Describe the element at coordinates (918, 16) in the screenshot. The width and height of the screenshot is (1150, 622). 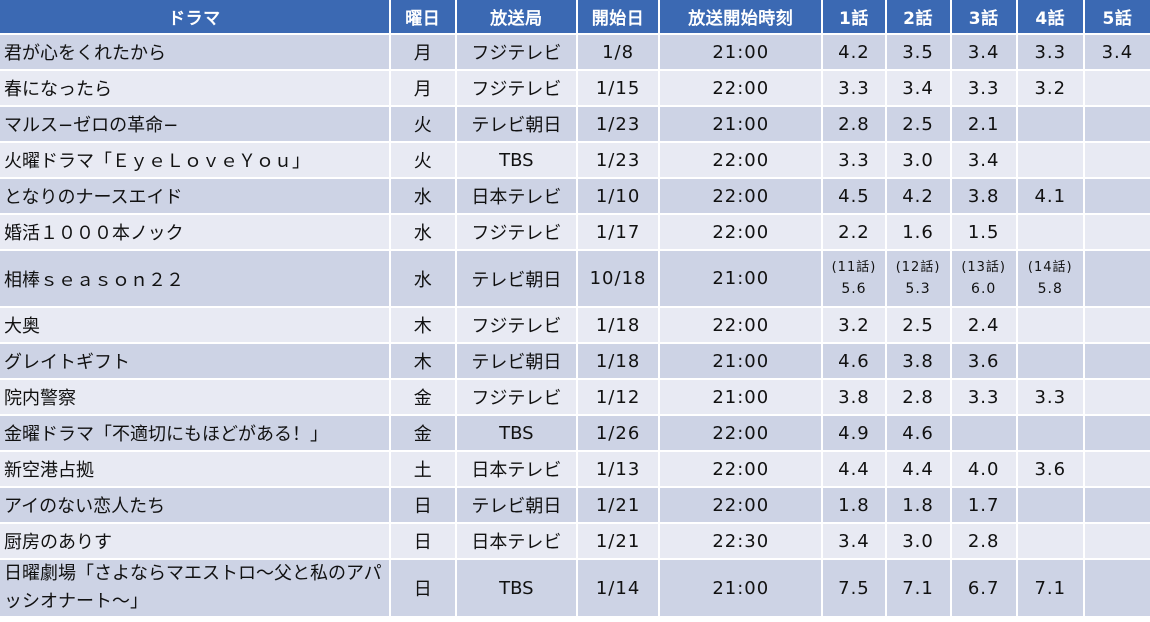
I see `header-ep2: 2話` at that location.